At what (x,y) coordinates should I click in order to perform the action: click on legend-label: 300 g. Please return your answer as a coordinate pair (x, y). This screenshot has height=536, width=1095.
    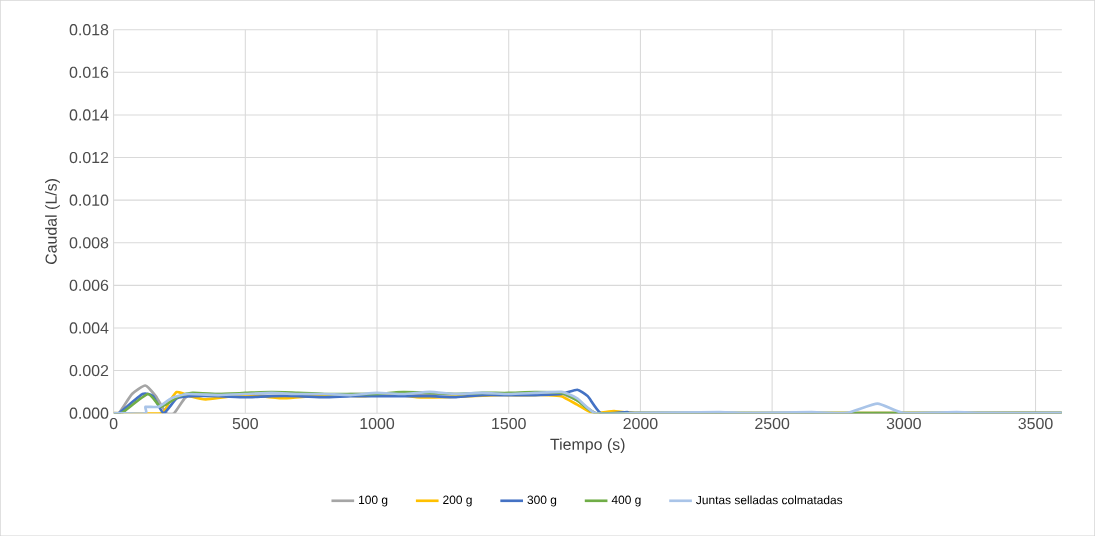
    Looking at the image, I should click on (542, 501).